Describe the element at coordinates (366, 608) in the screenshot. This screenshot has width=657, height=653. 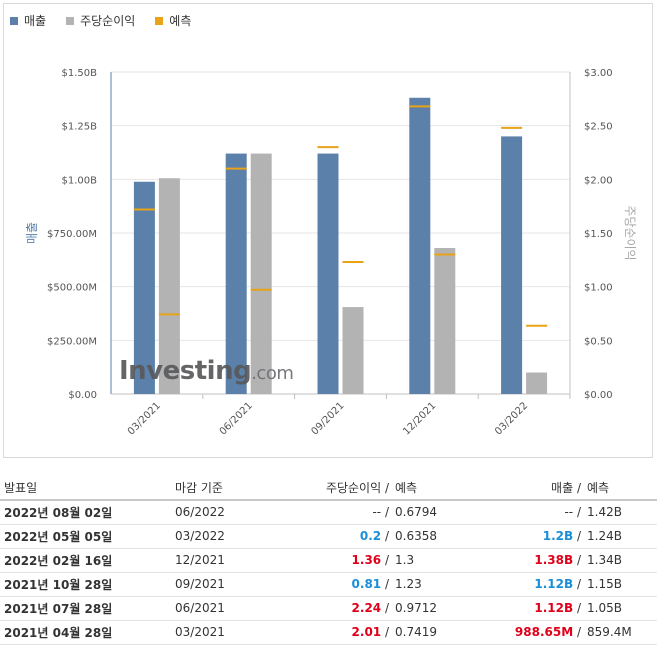
I see `eps-cell-value: 2.24` at that location.